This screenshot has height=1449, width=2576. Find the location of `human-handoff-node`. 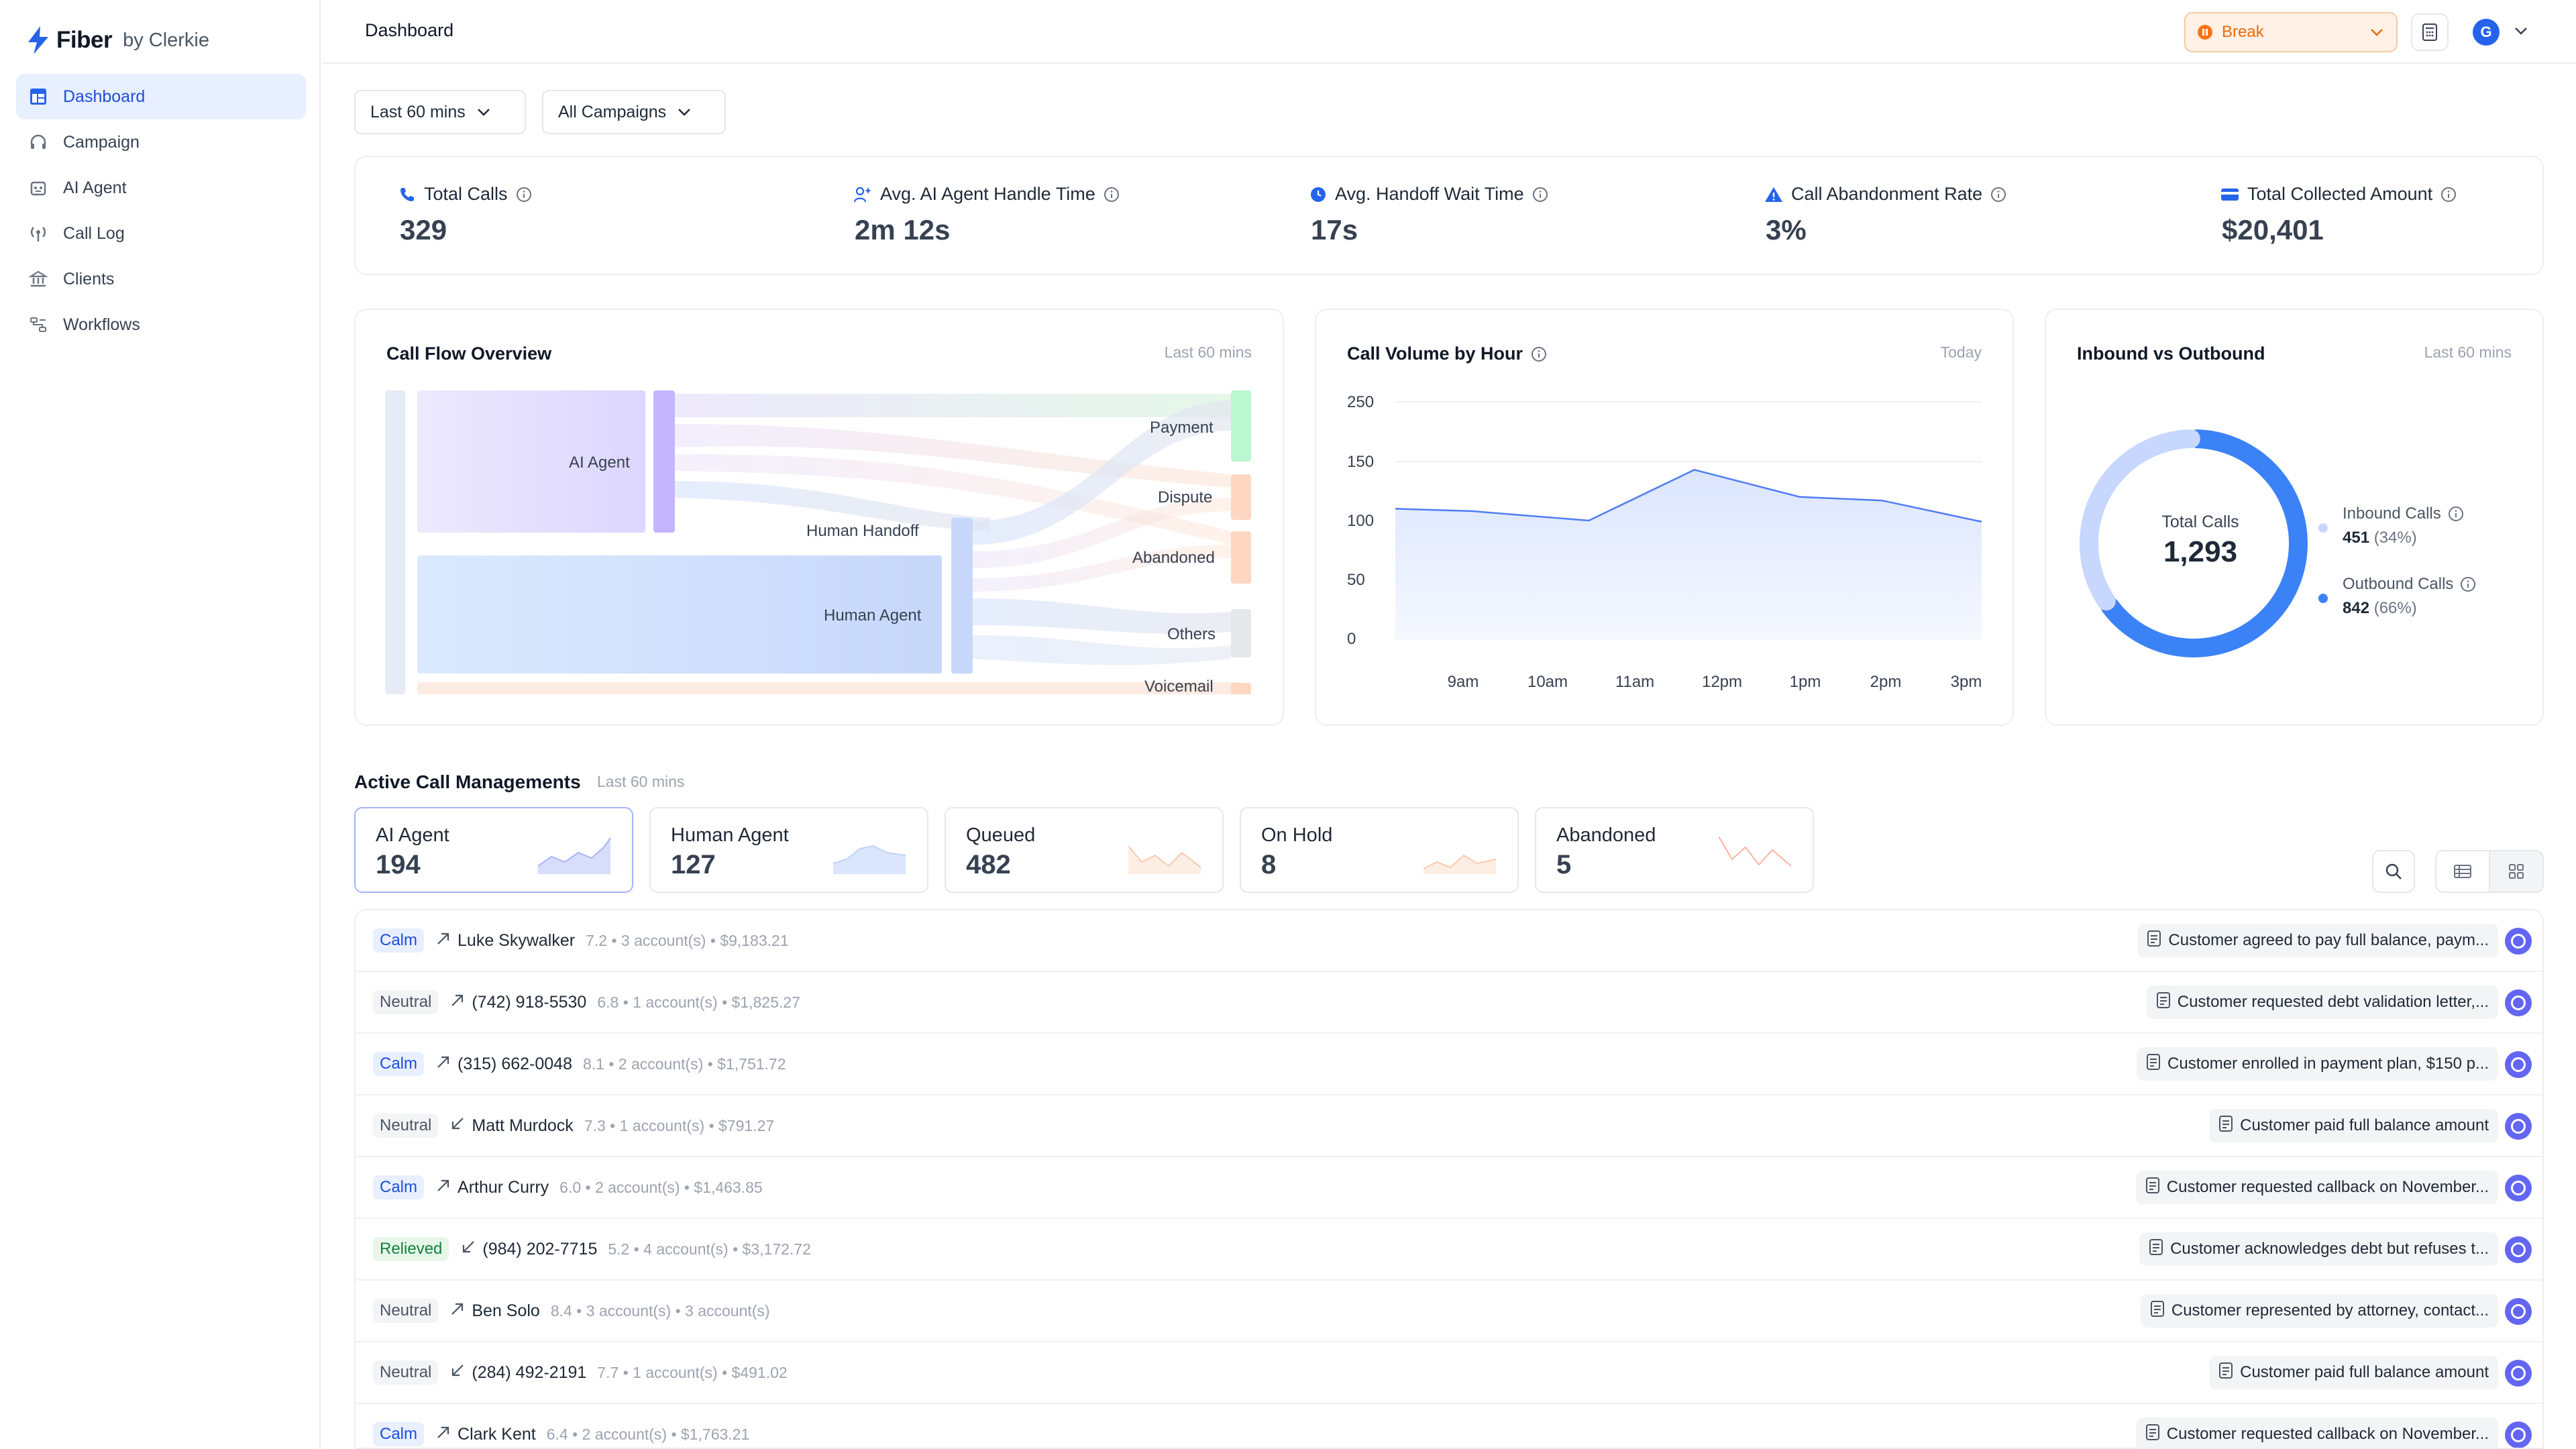

human-handoff-node is located at coordinates (962, 596).